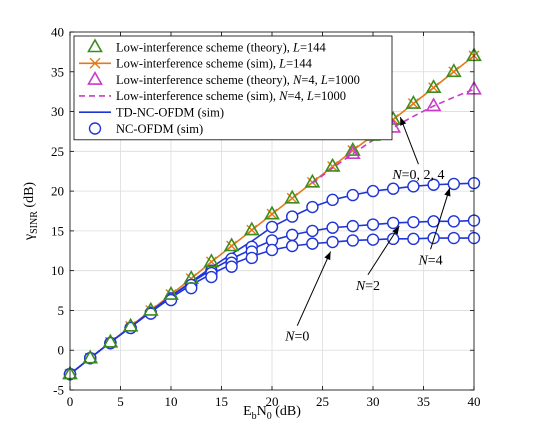  I want to click on x-tick-label: 30, so click(373, 401).